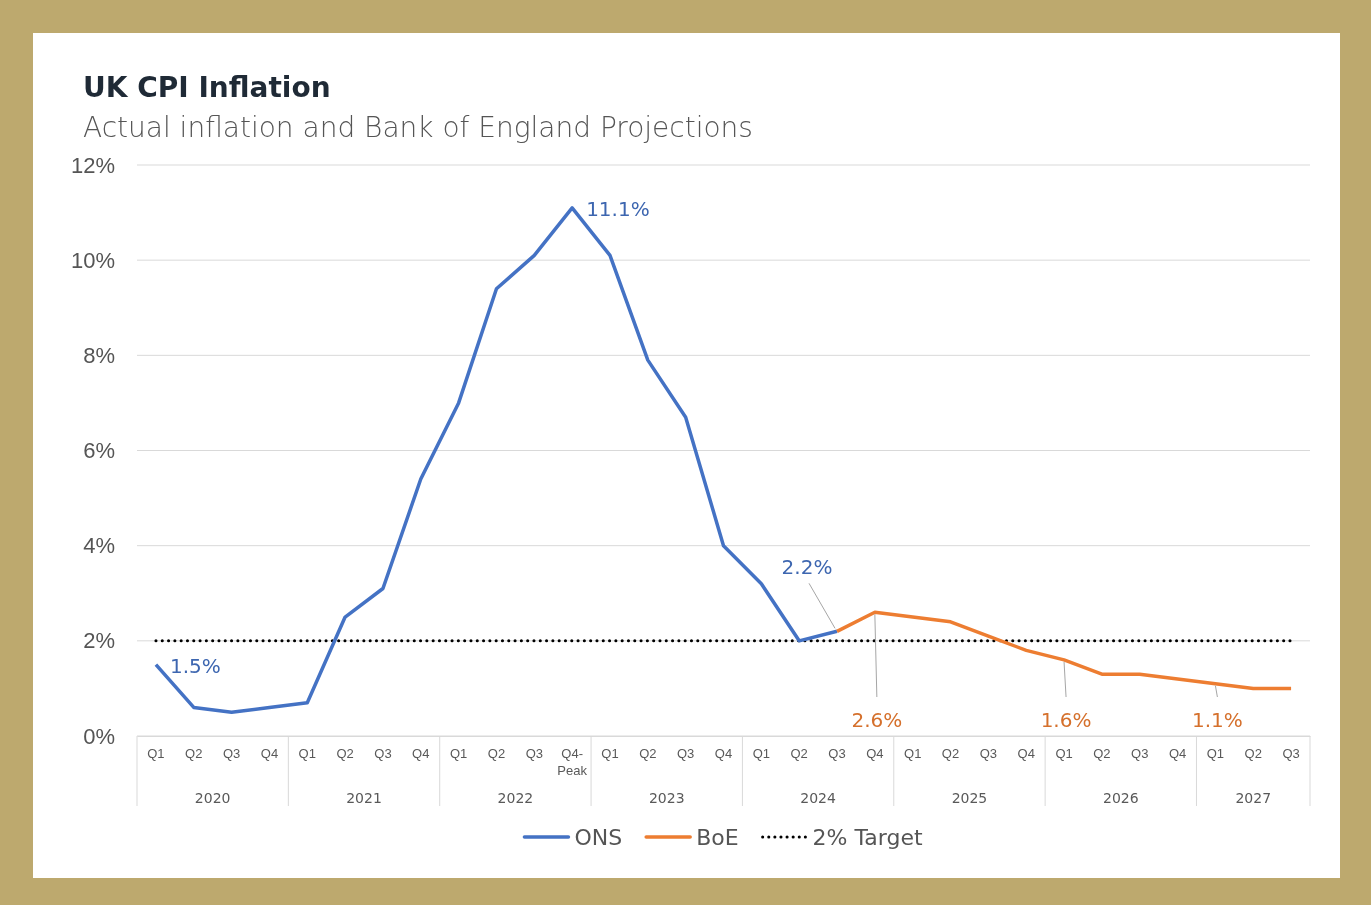  What do you see at coordinates (1064, 650) in the screenshot?
I see `line-series` at bounding box center [1064, 650].